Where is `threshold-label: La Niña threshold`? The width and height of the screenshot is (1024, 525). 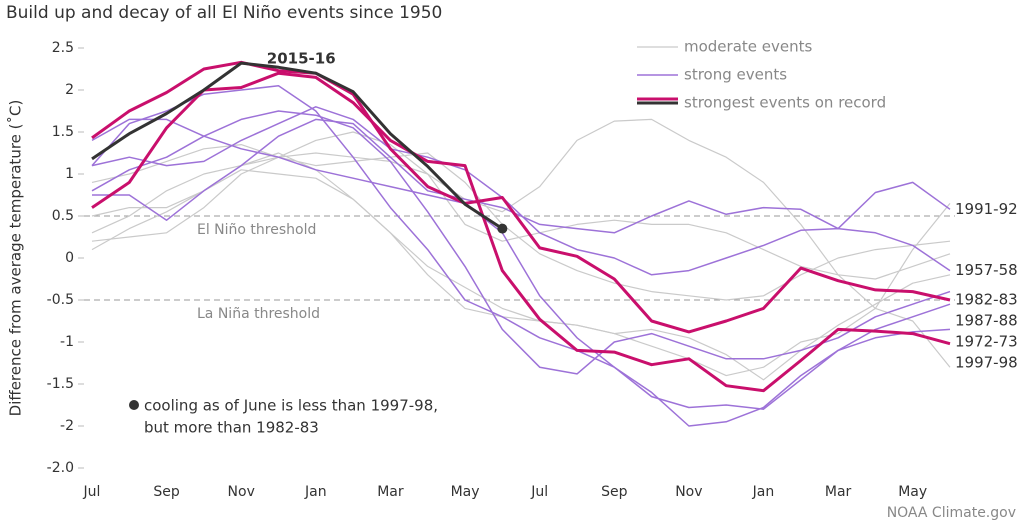 threshold-label: La Niña threshold is located at coordinates (258, 314).